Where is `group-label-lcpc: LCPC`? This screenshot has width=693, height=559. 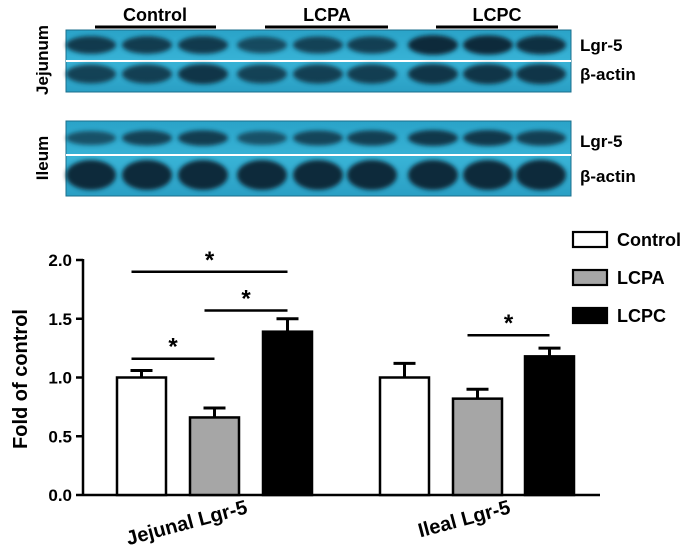
group-label-lcpc: LCPC is located at coordinates (497, 15).